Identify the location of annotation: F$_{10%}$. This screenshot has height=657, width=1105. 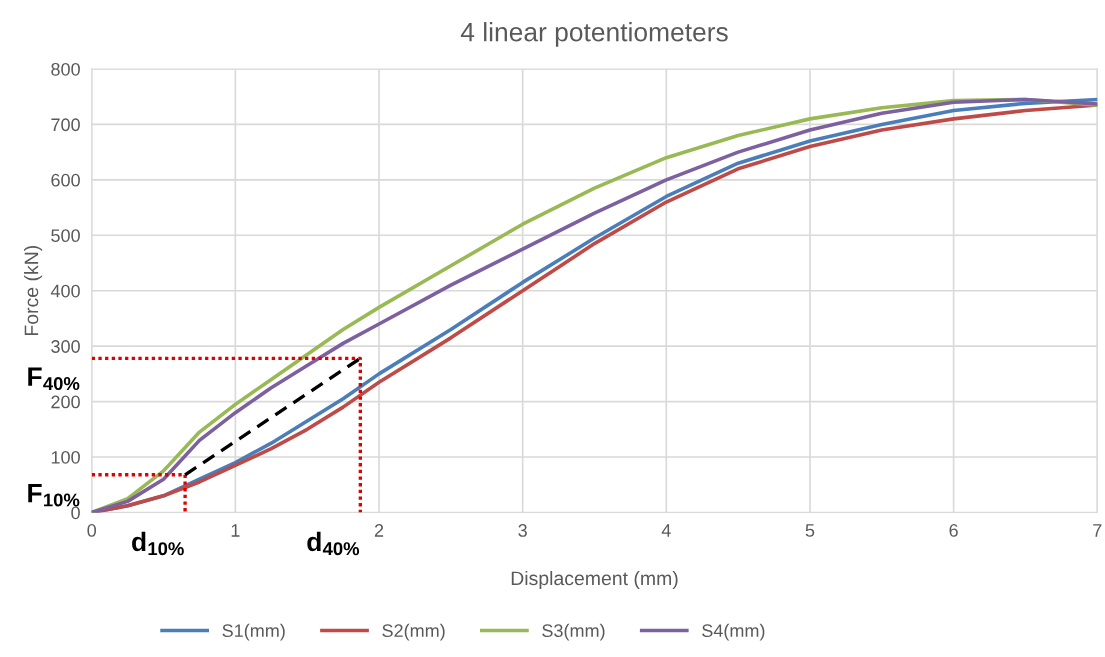
(54, 495).